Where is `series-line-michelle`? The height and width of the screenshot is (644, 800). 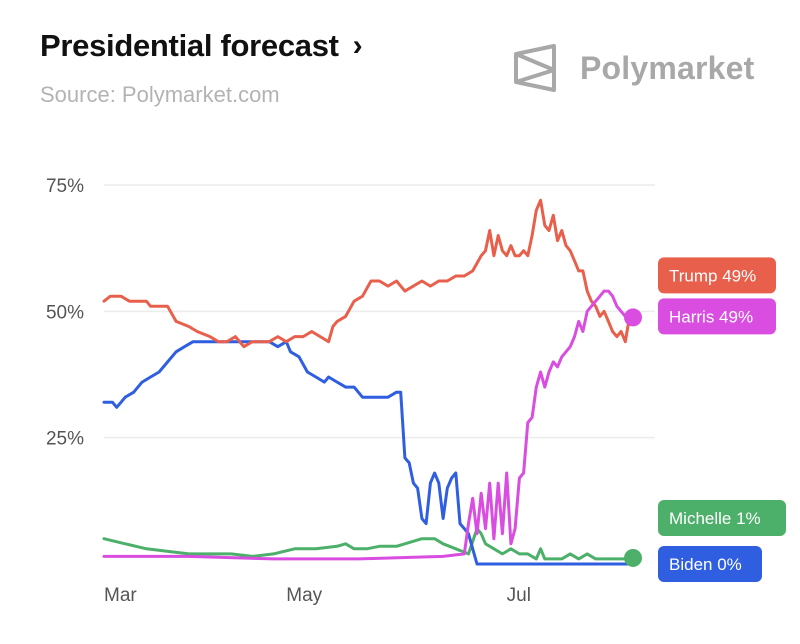 series-line-michelle is located at coordinates (367, 544).